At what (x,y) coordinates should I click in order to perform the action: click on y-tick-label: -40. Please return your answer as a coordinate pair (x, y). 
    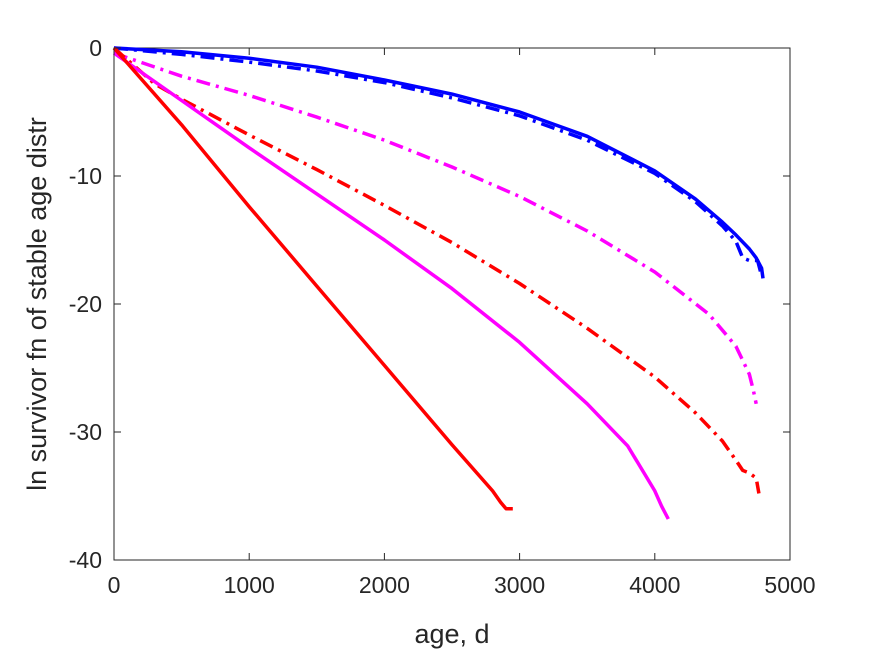
    Looking at the image, I should click on (85, 560).